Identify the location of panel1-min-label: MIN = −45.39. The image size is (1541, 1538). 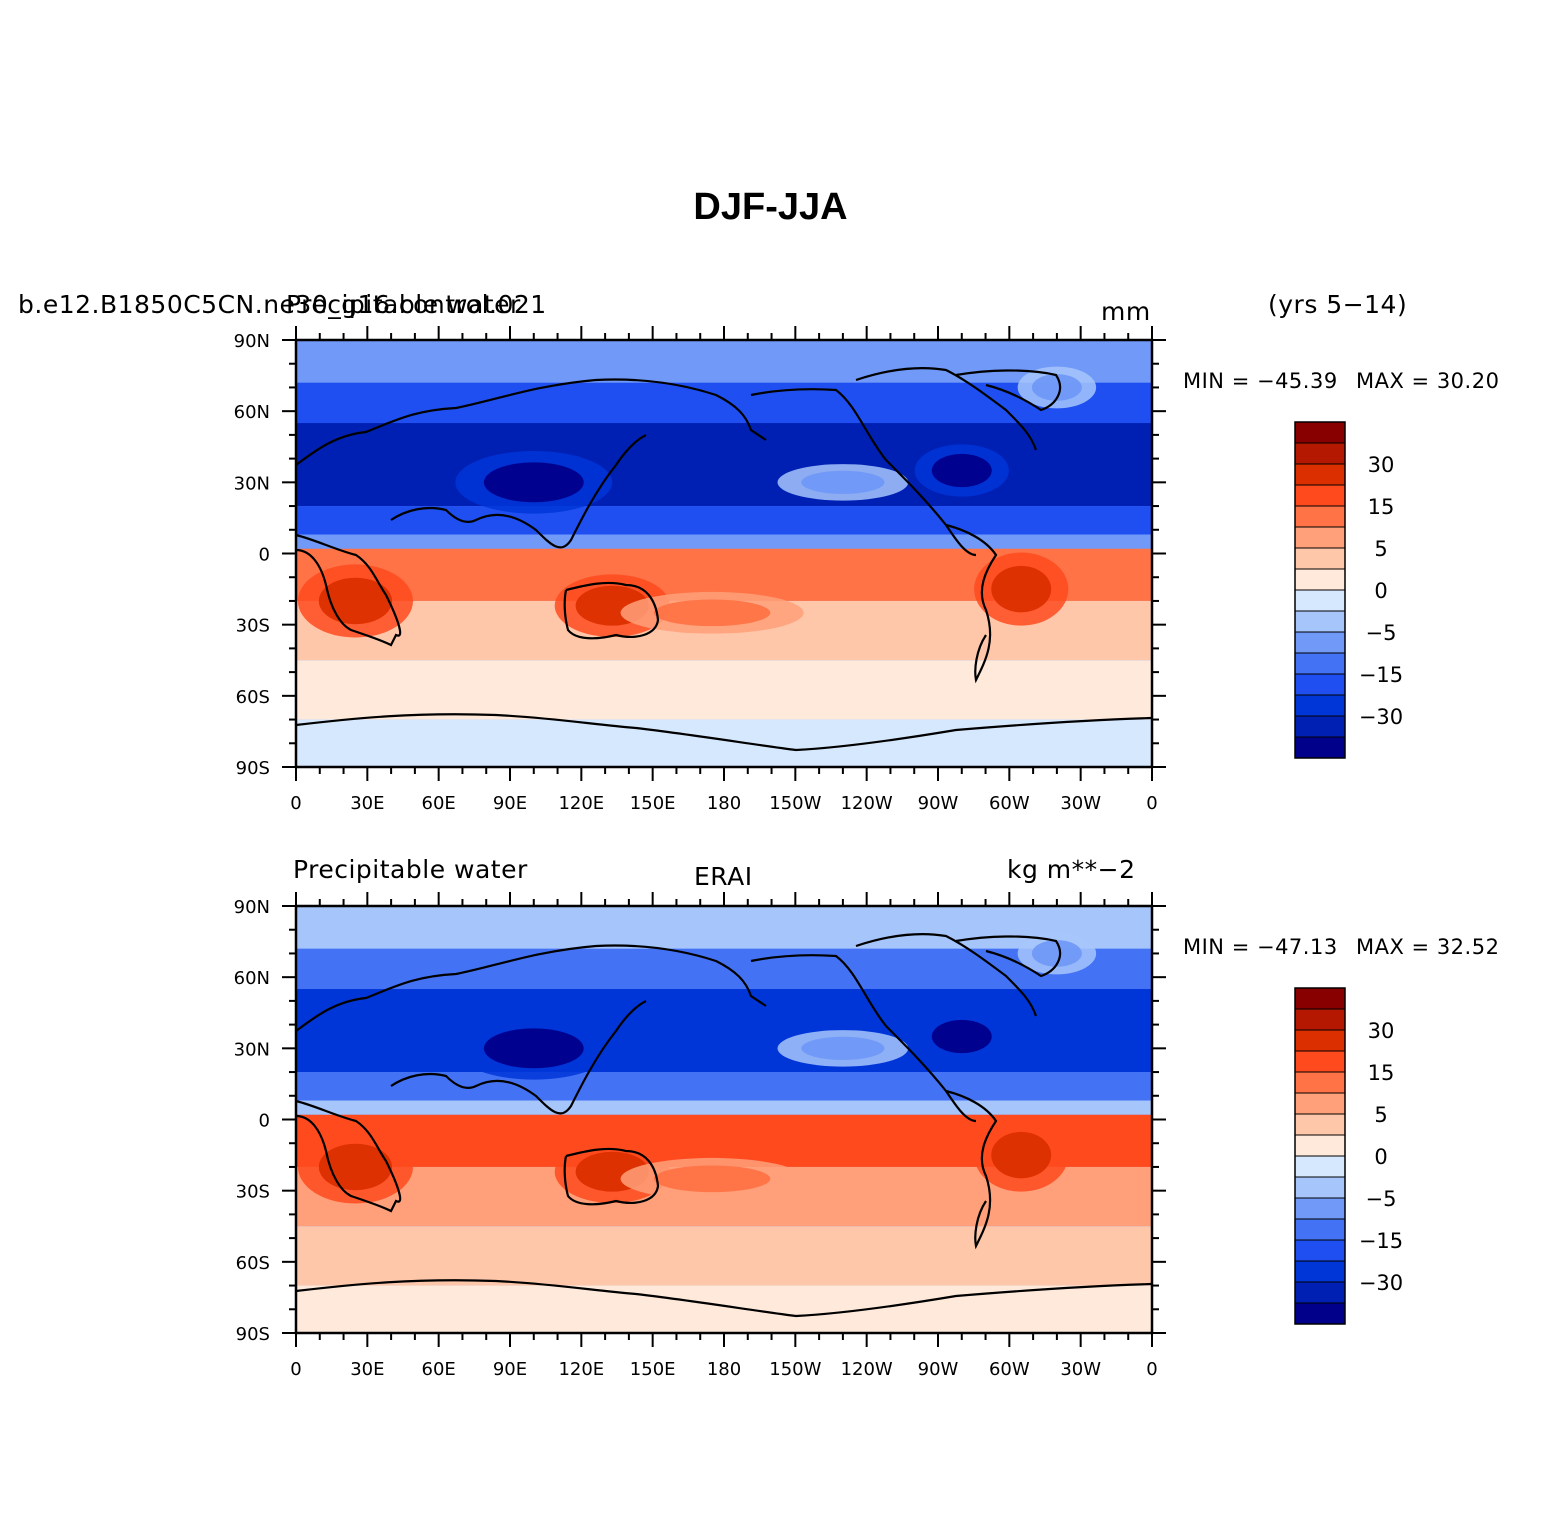
(1260, 381).